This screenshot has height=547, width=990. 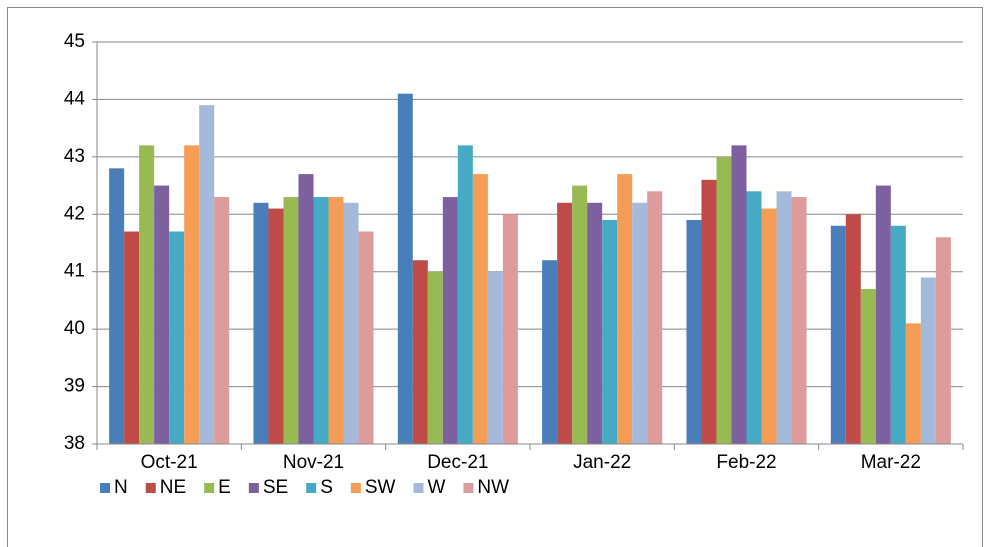 I want to click on y-tick-label: 41, so click(x=74, y=271).